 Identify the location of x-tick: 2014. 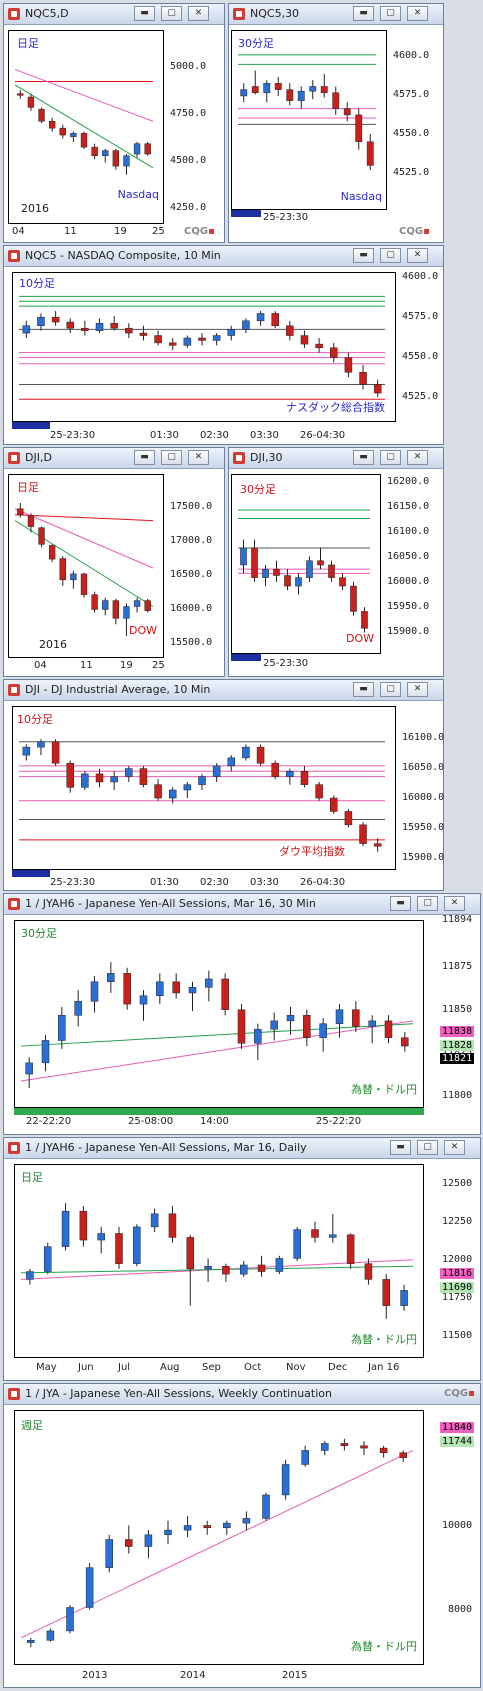
(193, 1675).